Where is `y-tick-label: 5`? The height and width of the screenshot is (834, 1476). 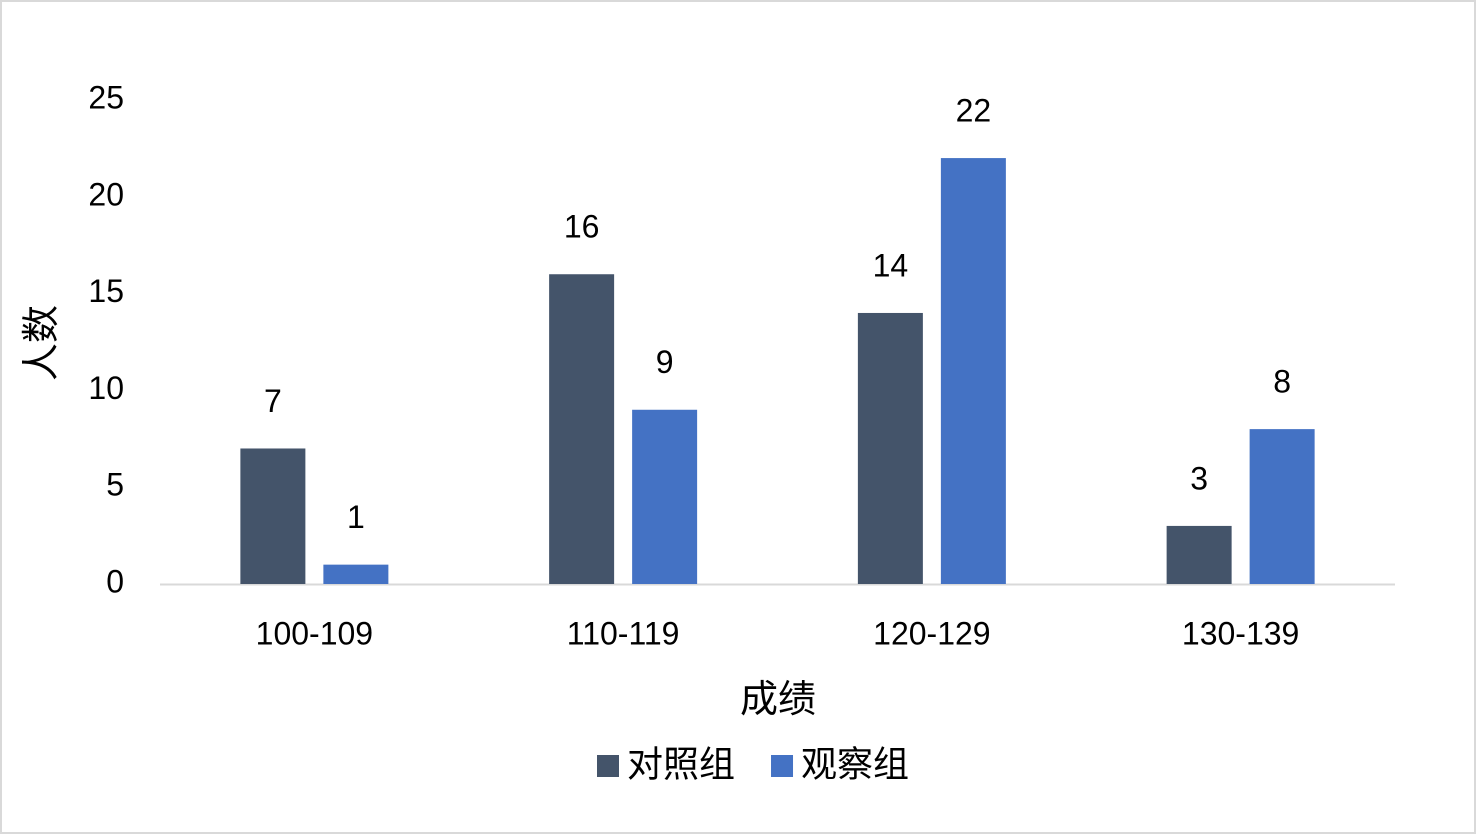 y-tick-label: 5 is located at coordinates (115, 485).